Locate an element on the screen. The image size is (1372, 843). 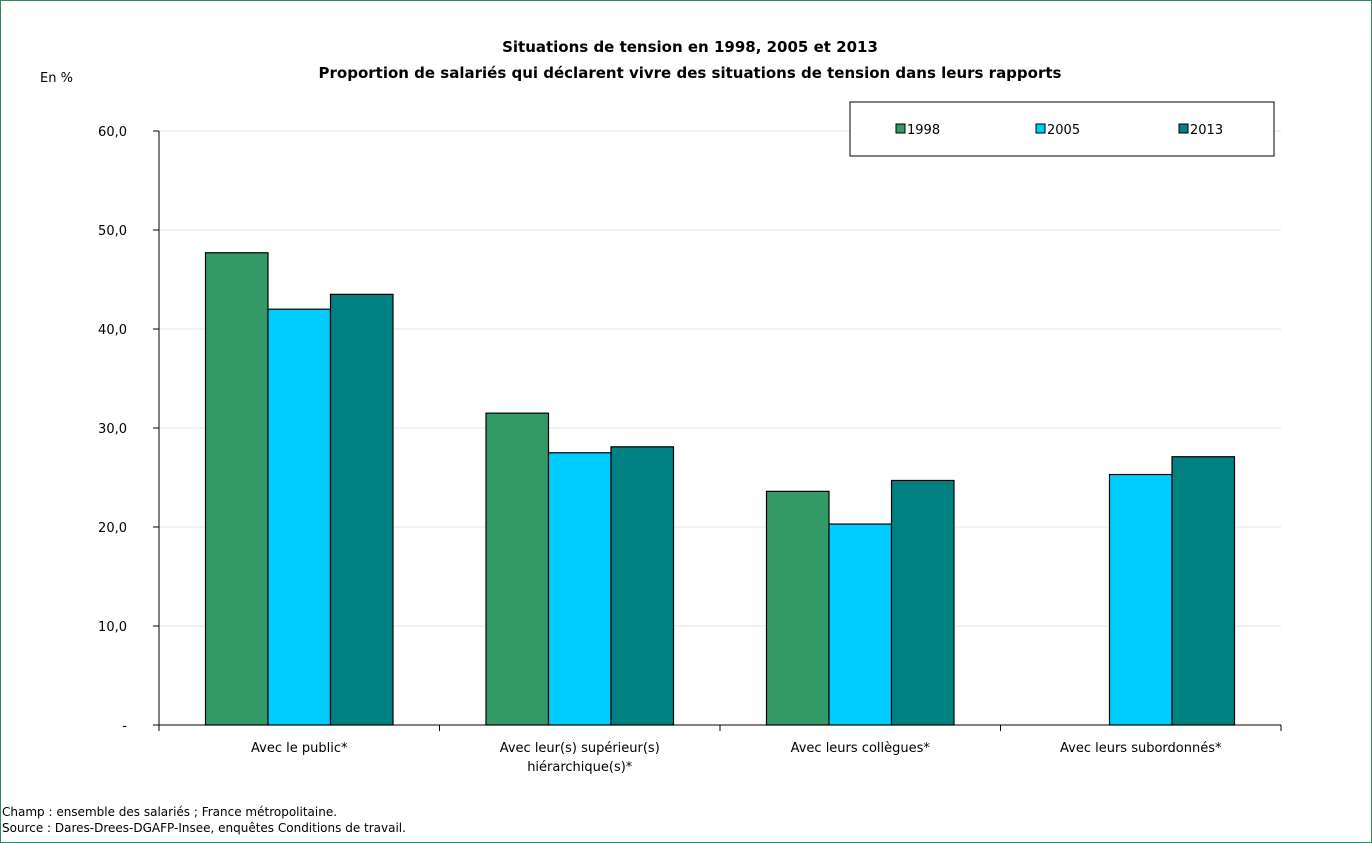
y-tick-label: 10,0 is located at coordinates (112, 627).